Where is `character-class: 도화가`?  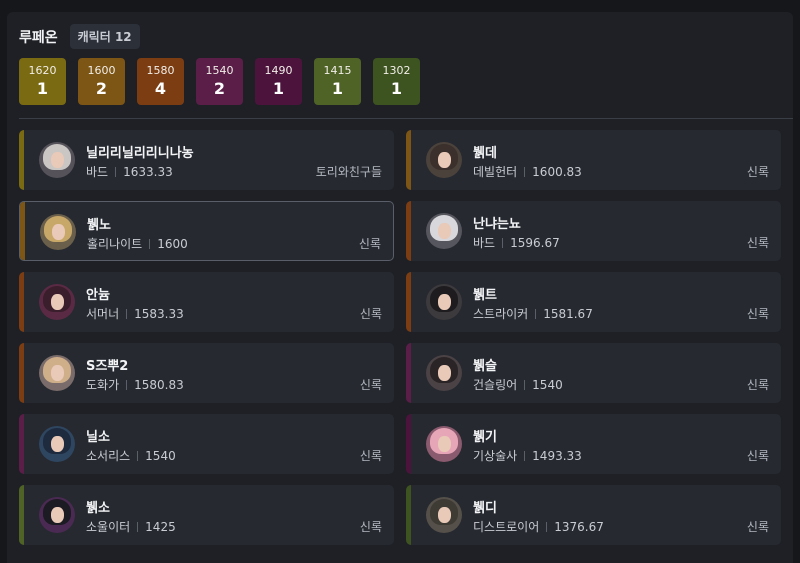
character-class: 도화가 is located at coordinates (103, 385).